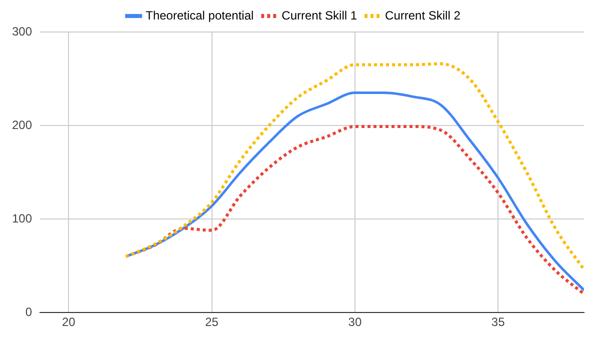  What do you see at coordinates (69, 322) in the screenshot?
I see `x-tick-label: 20` at bounding box center [69, 322].